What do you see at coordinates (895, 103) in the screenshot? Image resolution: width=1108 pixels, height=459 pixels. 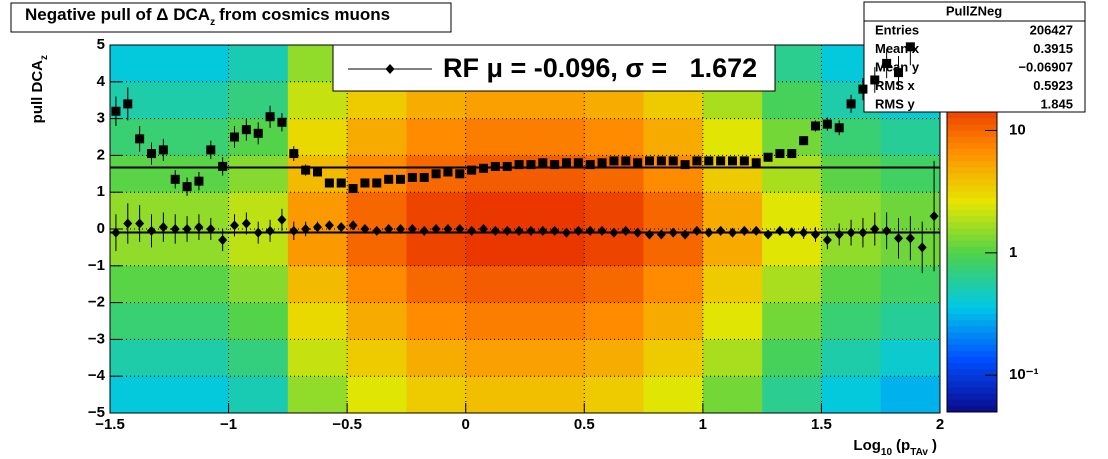 I see `stats-label: RMS y` at bounding box center [895, 103].